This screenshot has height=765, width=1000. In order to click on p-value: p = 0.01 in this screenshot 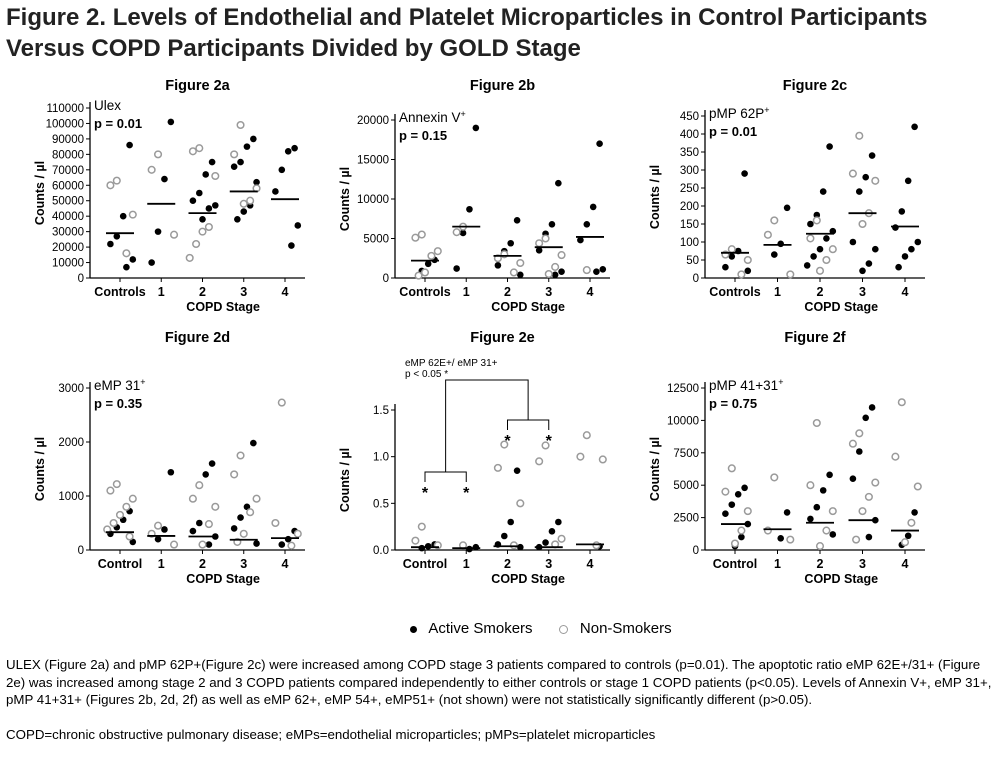, I will do `click(118, 123)`.